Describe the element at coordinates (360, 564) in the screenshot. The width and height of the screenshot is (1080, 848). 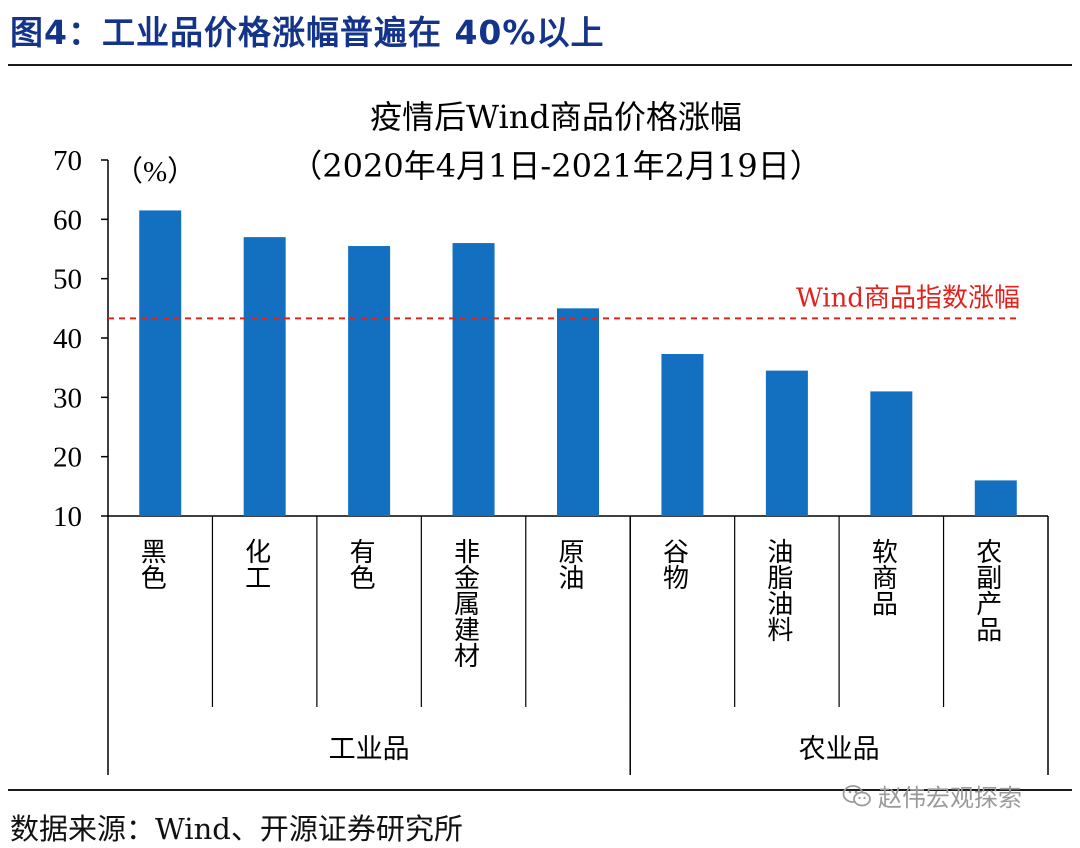
I see `category-label: 有色` at that location.